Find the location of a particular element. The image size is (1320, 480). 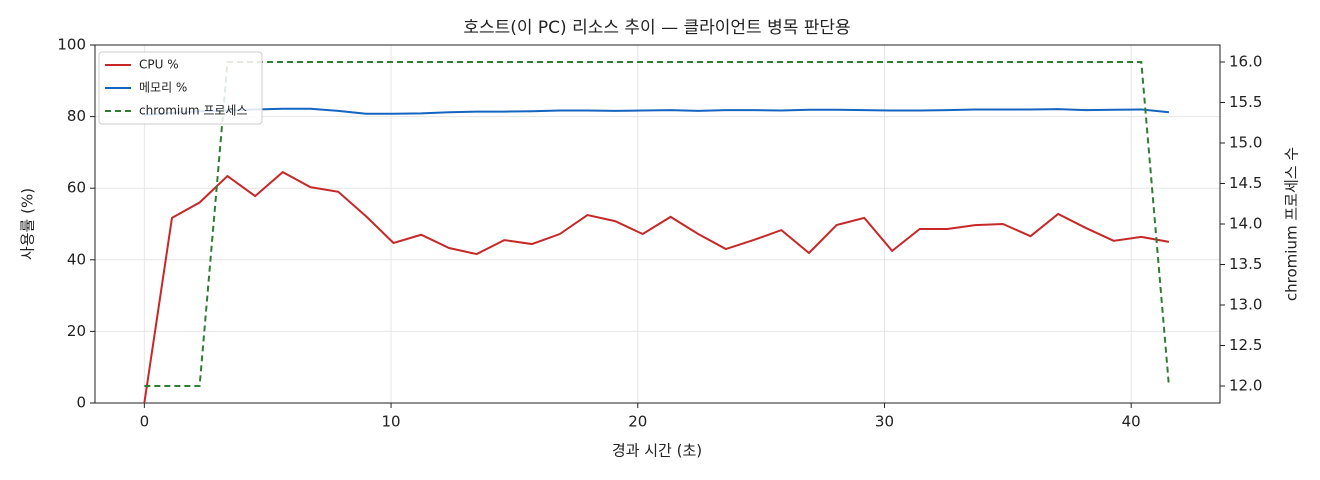

y-tick-label: 60 is located at coordinates (76, 188).